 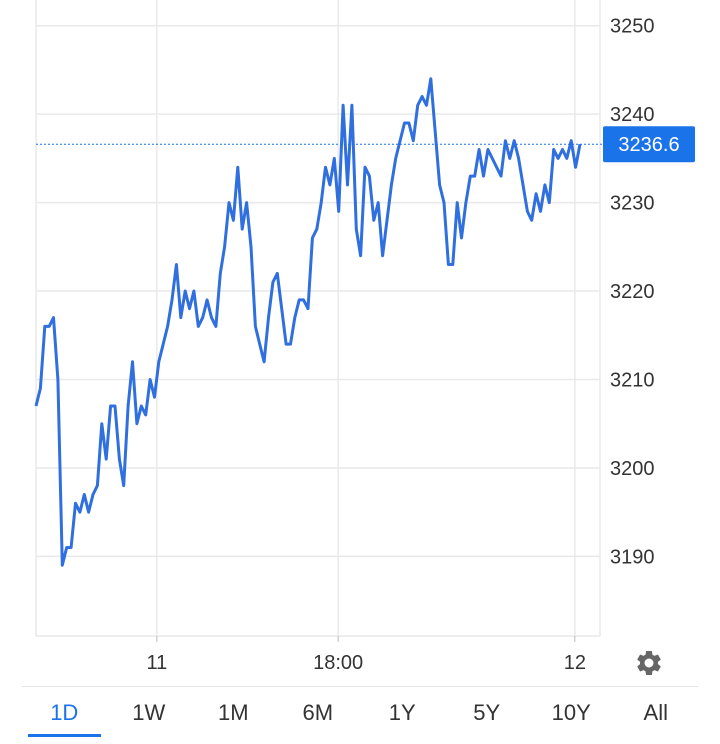 I want to click on tab-10y: 10Y, so click(x=571, y=712).